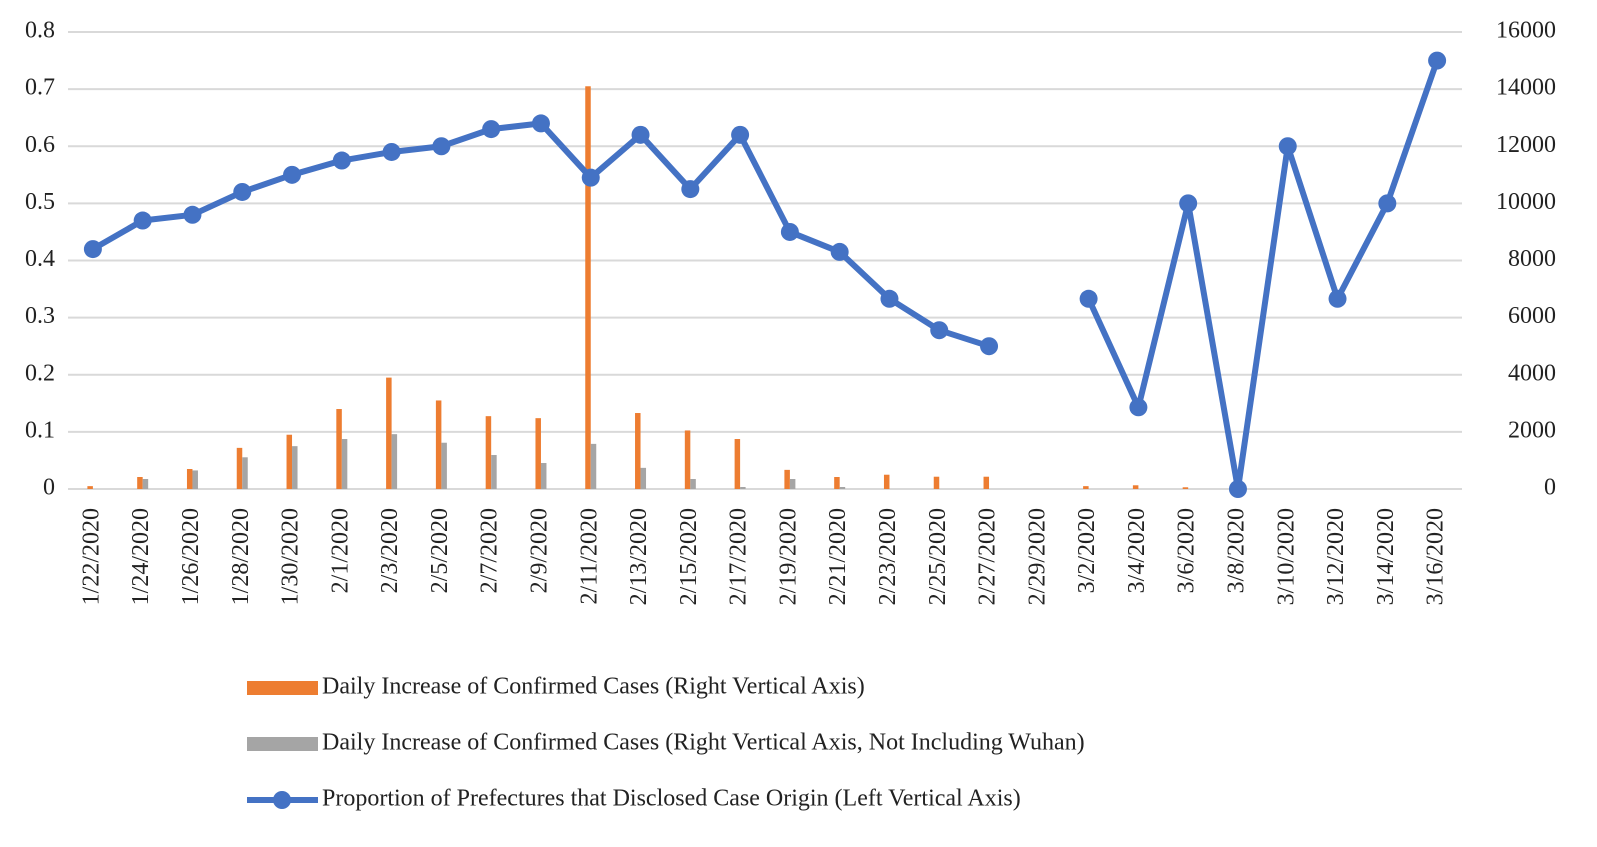  What do you see at coordinates (1550, 488) in the screenshot?
I see `y2-tick-label: 0` at bounding box center [1550, 488].